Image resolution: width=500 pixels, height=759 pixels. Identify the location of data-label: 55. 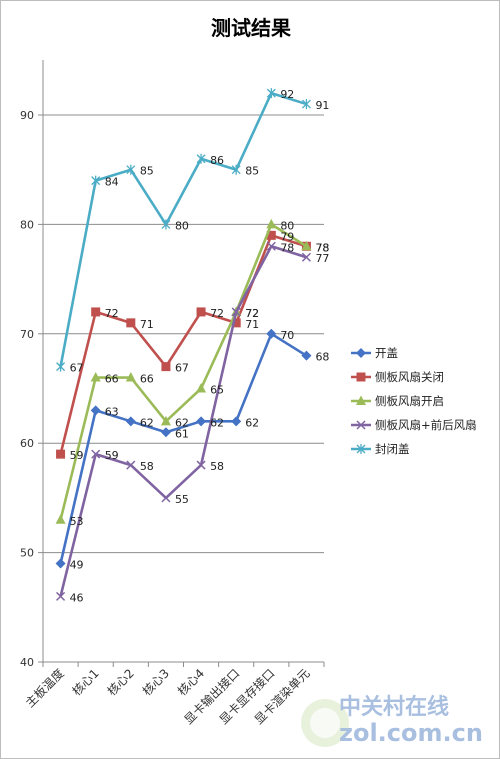
(182, 499).